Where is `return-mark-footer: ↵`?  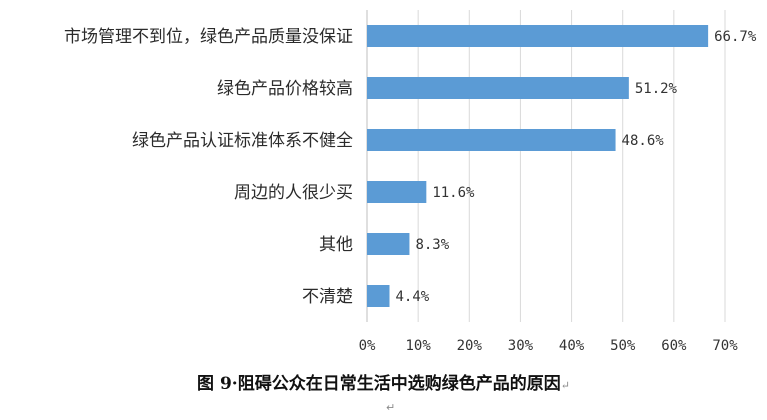 return-mark-footer: ↵ is located at coordinates (391, 407).